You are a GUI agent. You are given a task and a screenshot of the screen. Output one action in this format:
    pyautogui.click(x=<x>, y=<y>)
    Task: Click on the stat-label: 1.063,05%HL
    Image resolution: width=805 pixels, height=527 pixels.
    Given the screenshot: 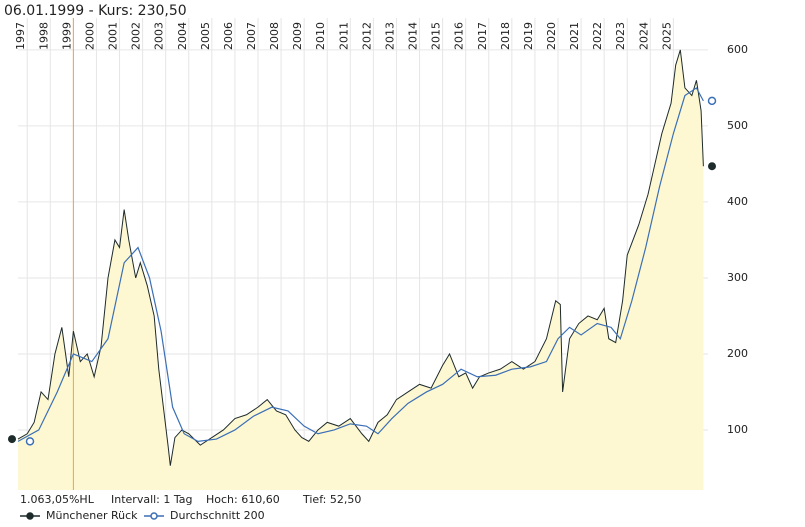 What is the action you would take?
    pyautogui.click(x=57, y=499)
    